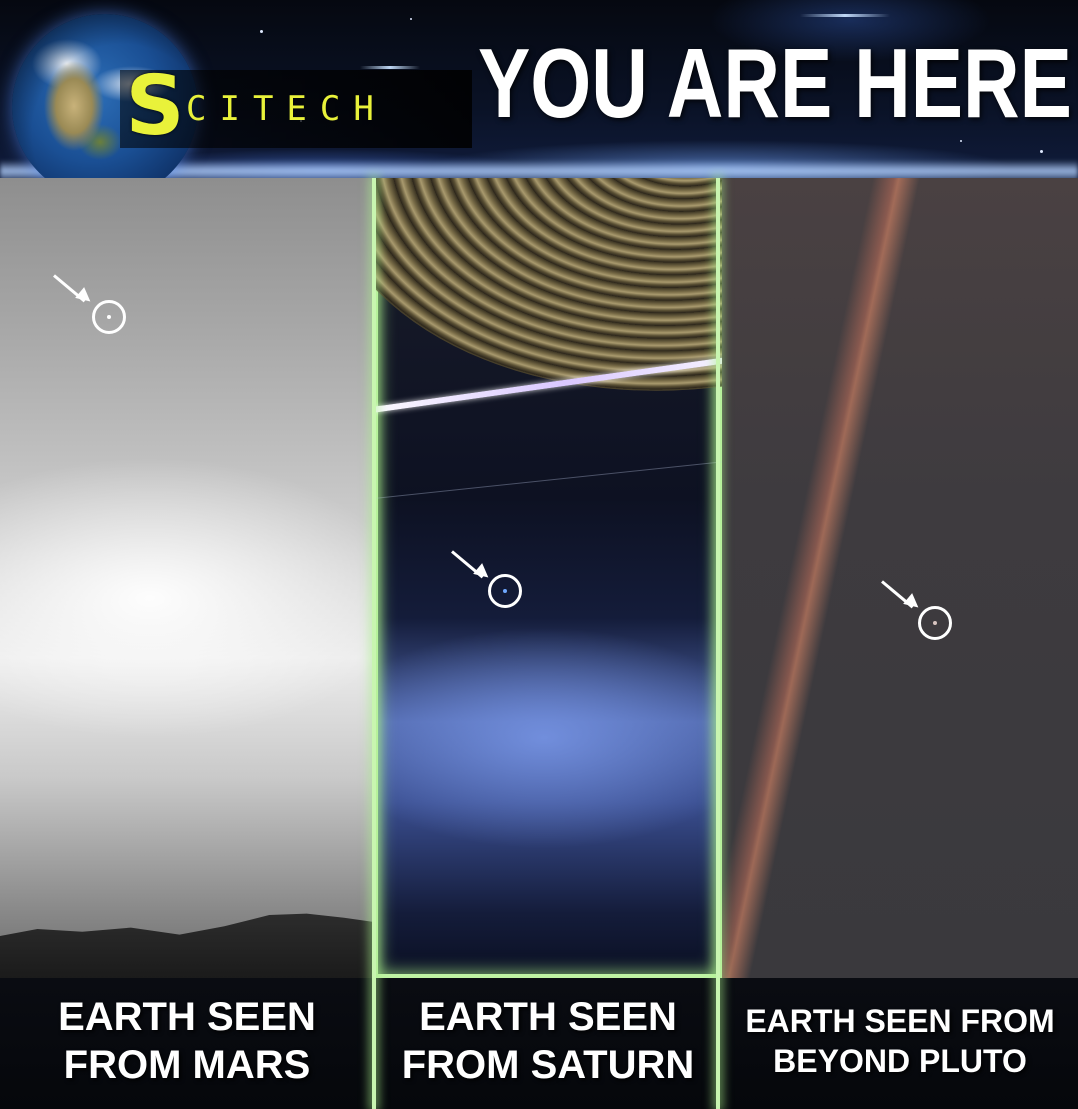  What do you see at coordinates (778, 83) in the screenshot?
I see `poster-title: YOU ARE HERE!` at bounding box center [778, 83].